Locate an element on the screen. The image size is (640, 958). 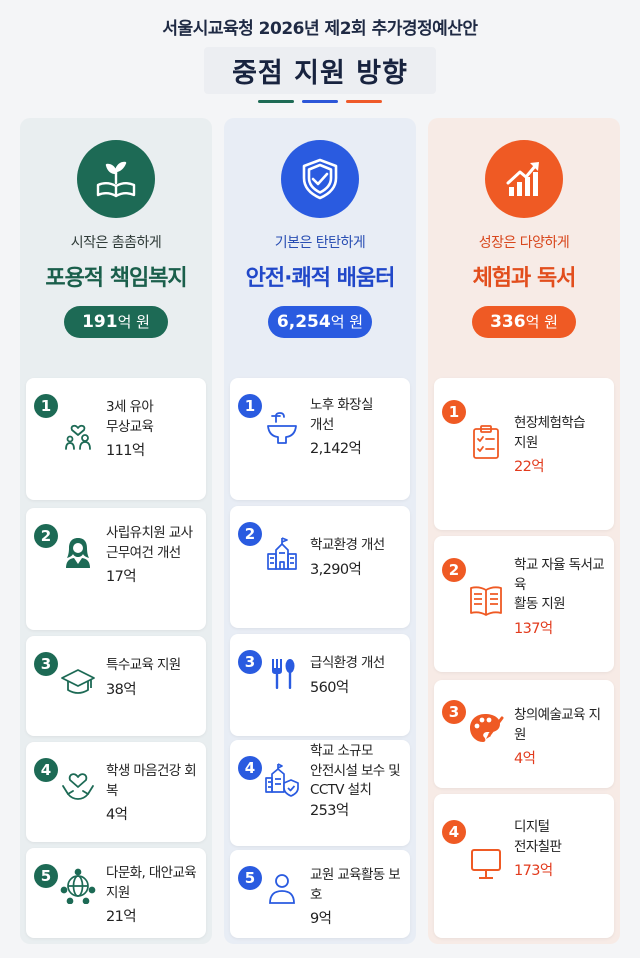
budget-badge: 191억 원 is located at coordinates (116, 322).